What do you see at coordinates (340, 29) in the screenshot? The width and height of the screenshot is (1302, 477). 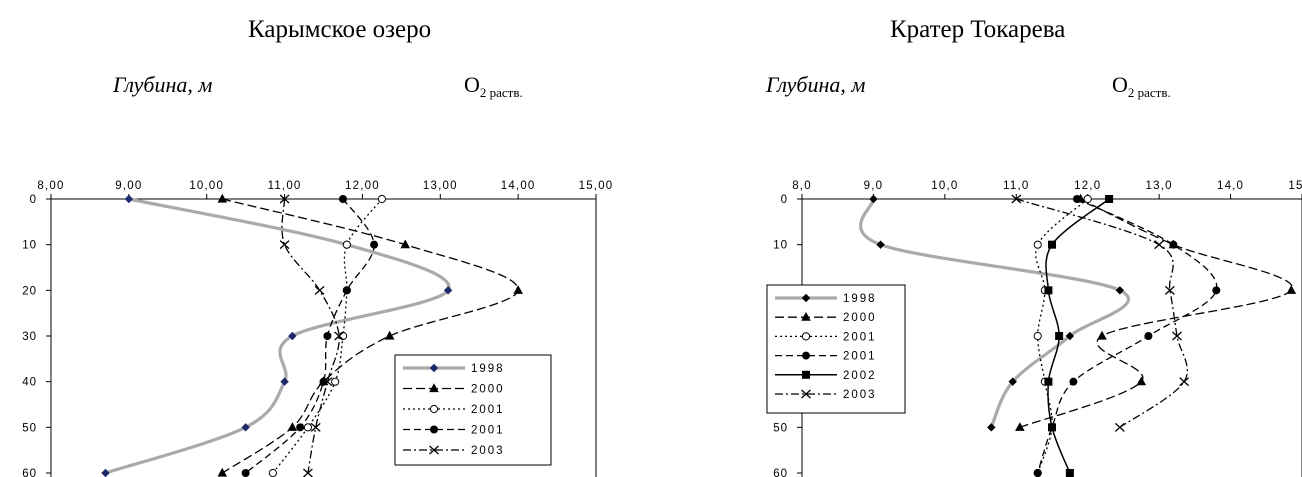 I see `chart-title: Карымское озеро` at bounding box center [340, 29].